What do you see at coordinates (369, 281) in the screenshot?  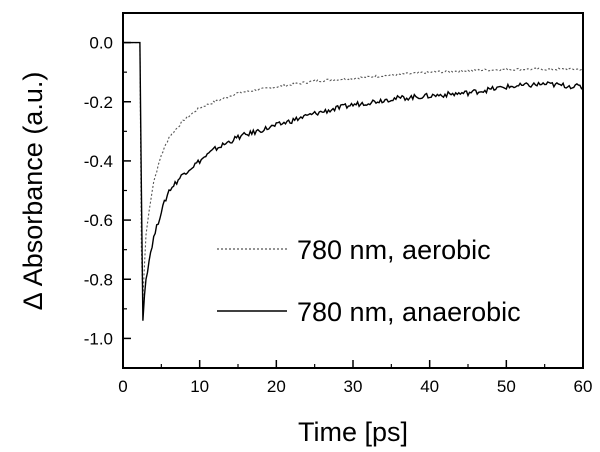 I see `legend: 780 nm, aerobic 780 nm, anaerobic` at bounding box center [369, 281].